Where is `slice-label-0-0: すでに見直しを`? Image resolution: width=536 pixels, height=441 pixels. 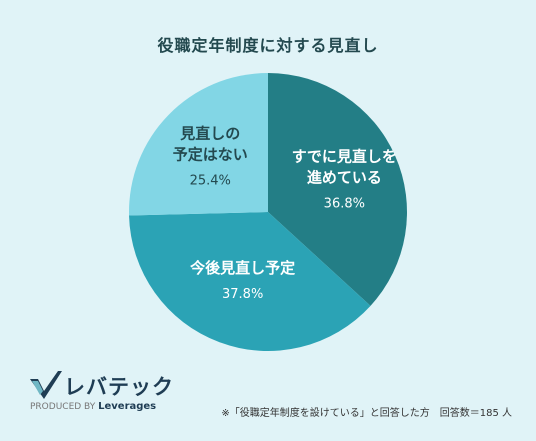
slice-label-0-0: すでに見直しを is located at coordinates (344, 156).